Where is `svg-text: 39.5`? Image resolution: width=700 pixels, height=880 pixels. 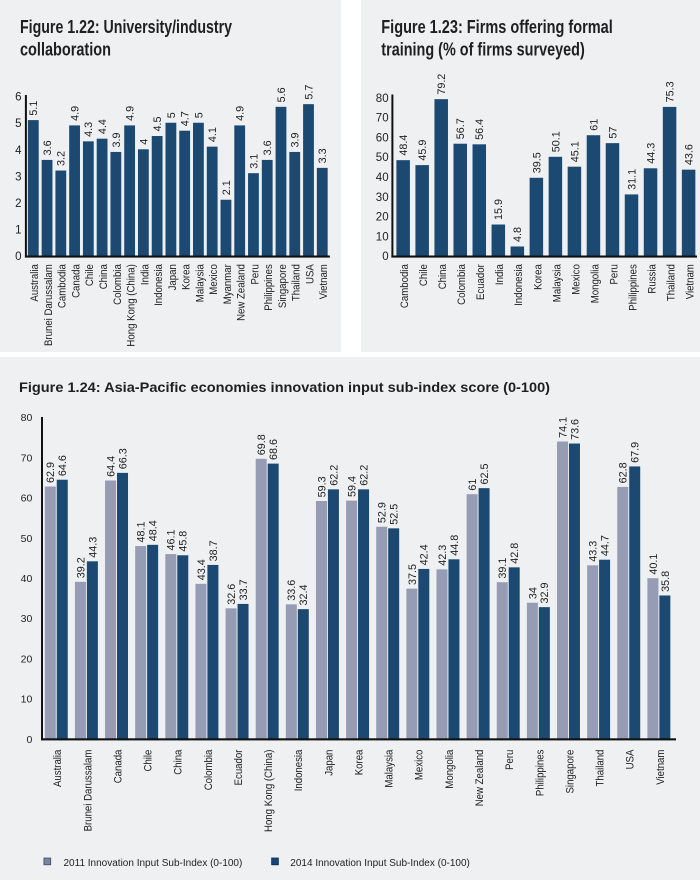
svg-text: 39.5 is located at coordinates (537, 162).